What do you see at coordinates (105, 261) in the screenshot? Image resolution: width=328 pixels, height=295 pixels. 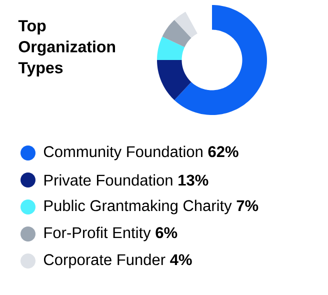 I see `legend-label: Corporate Funder` at bounding box center [105, 261].